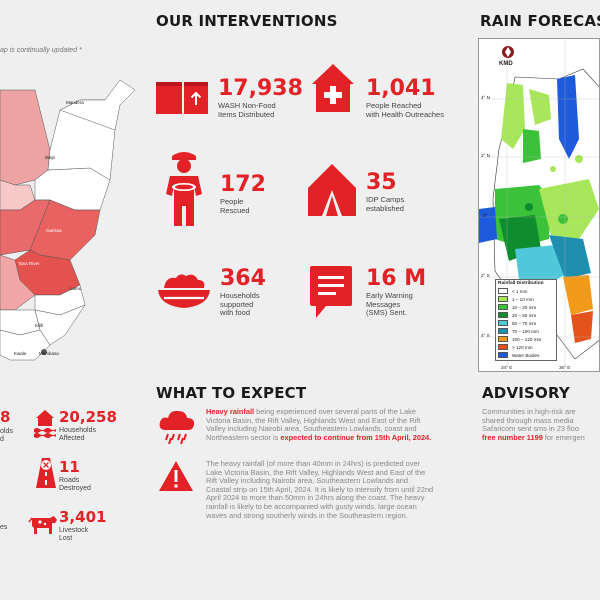 The height and width of the screenshot is (600, 600). Describe the element at coordinates (235, 206) in the screenshot. I see `people-rescued-label: People Rescued` at that location.